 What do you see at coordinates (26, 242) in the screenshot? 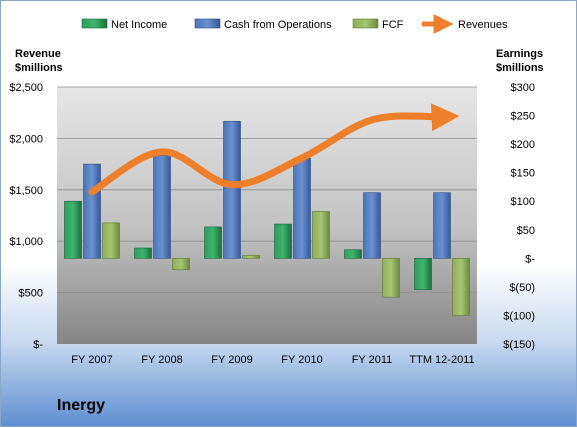
I see `left-tick-label: $1,000` at bounding box center [26, 242].